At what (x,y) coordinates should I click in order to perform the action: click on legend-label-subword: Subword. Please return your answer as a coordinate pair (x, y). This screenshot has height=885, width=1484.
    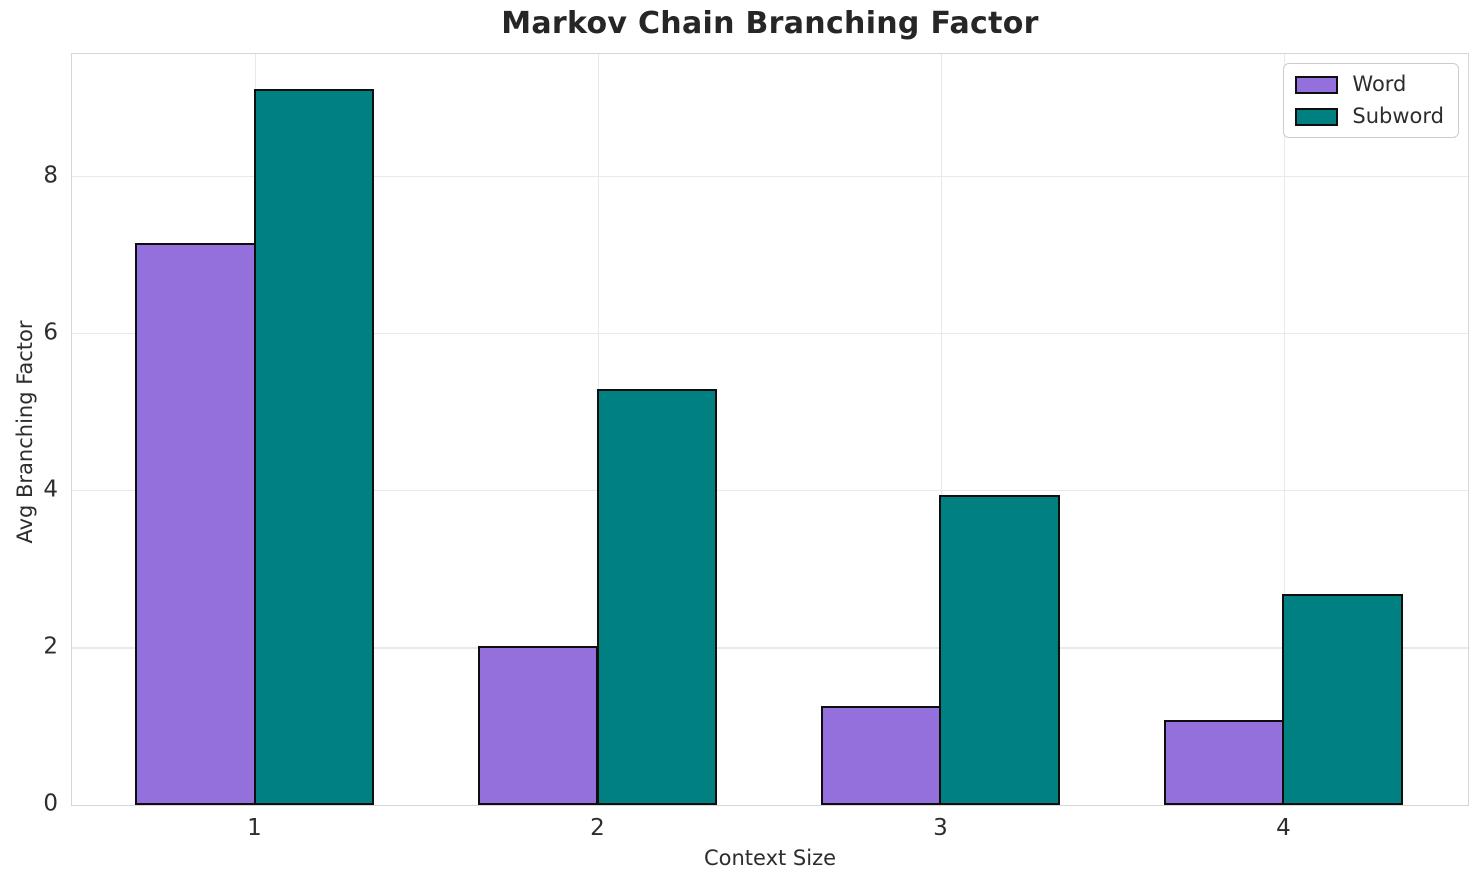
    Looking at the image, I should click on (1398, 116).